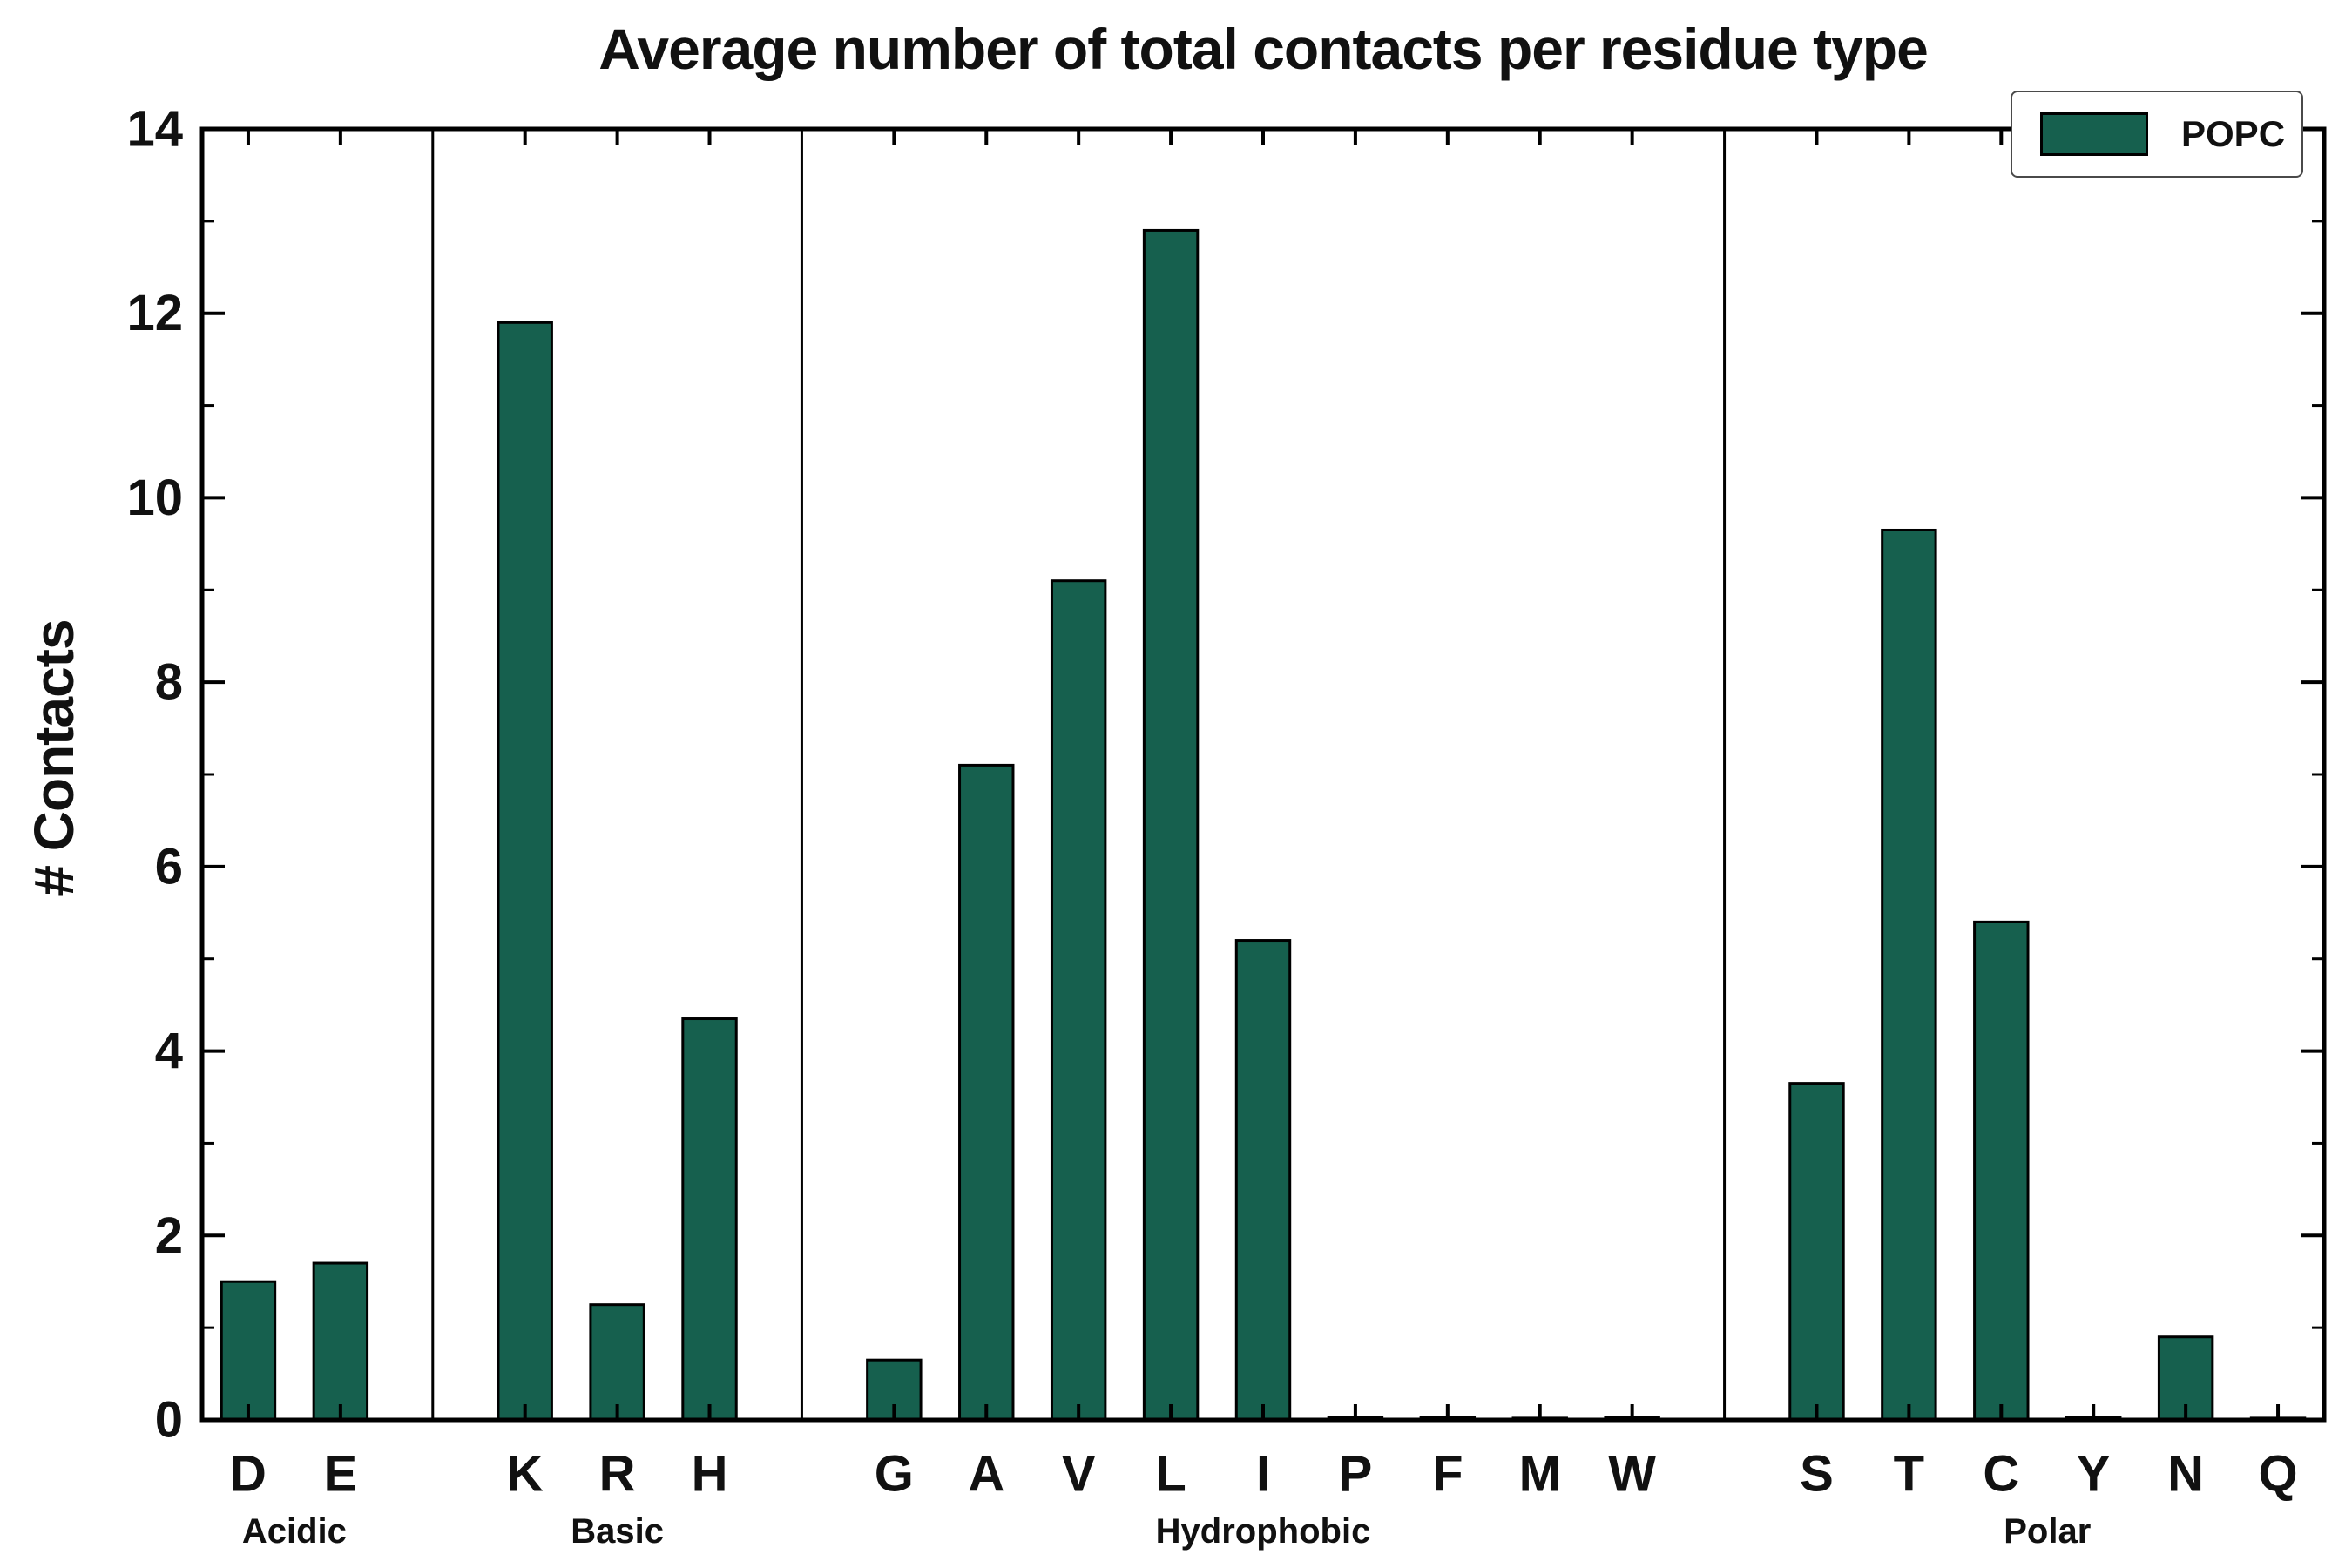 The height and width of the screenshot is (1568, 2352). Describe the element at coordinates (2001, 1171) in the screenshot. I see `bar-C` at that location.